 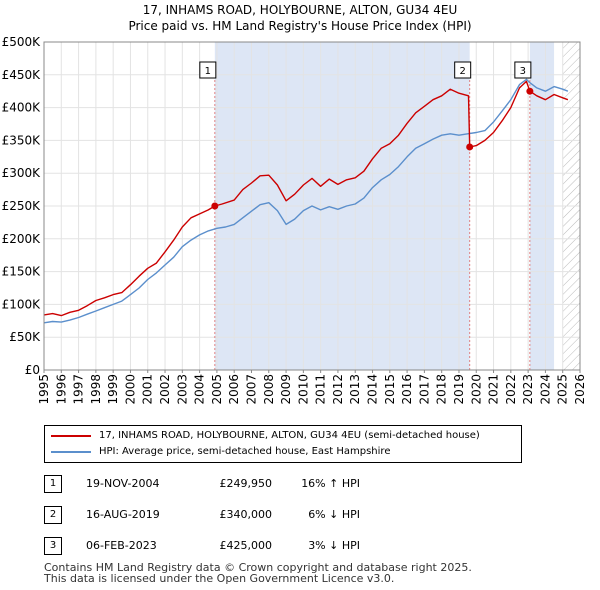 I want to click on y-tick-label: £300K, so click(x=22, y=173).